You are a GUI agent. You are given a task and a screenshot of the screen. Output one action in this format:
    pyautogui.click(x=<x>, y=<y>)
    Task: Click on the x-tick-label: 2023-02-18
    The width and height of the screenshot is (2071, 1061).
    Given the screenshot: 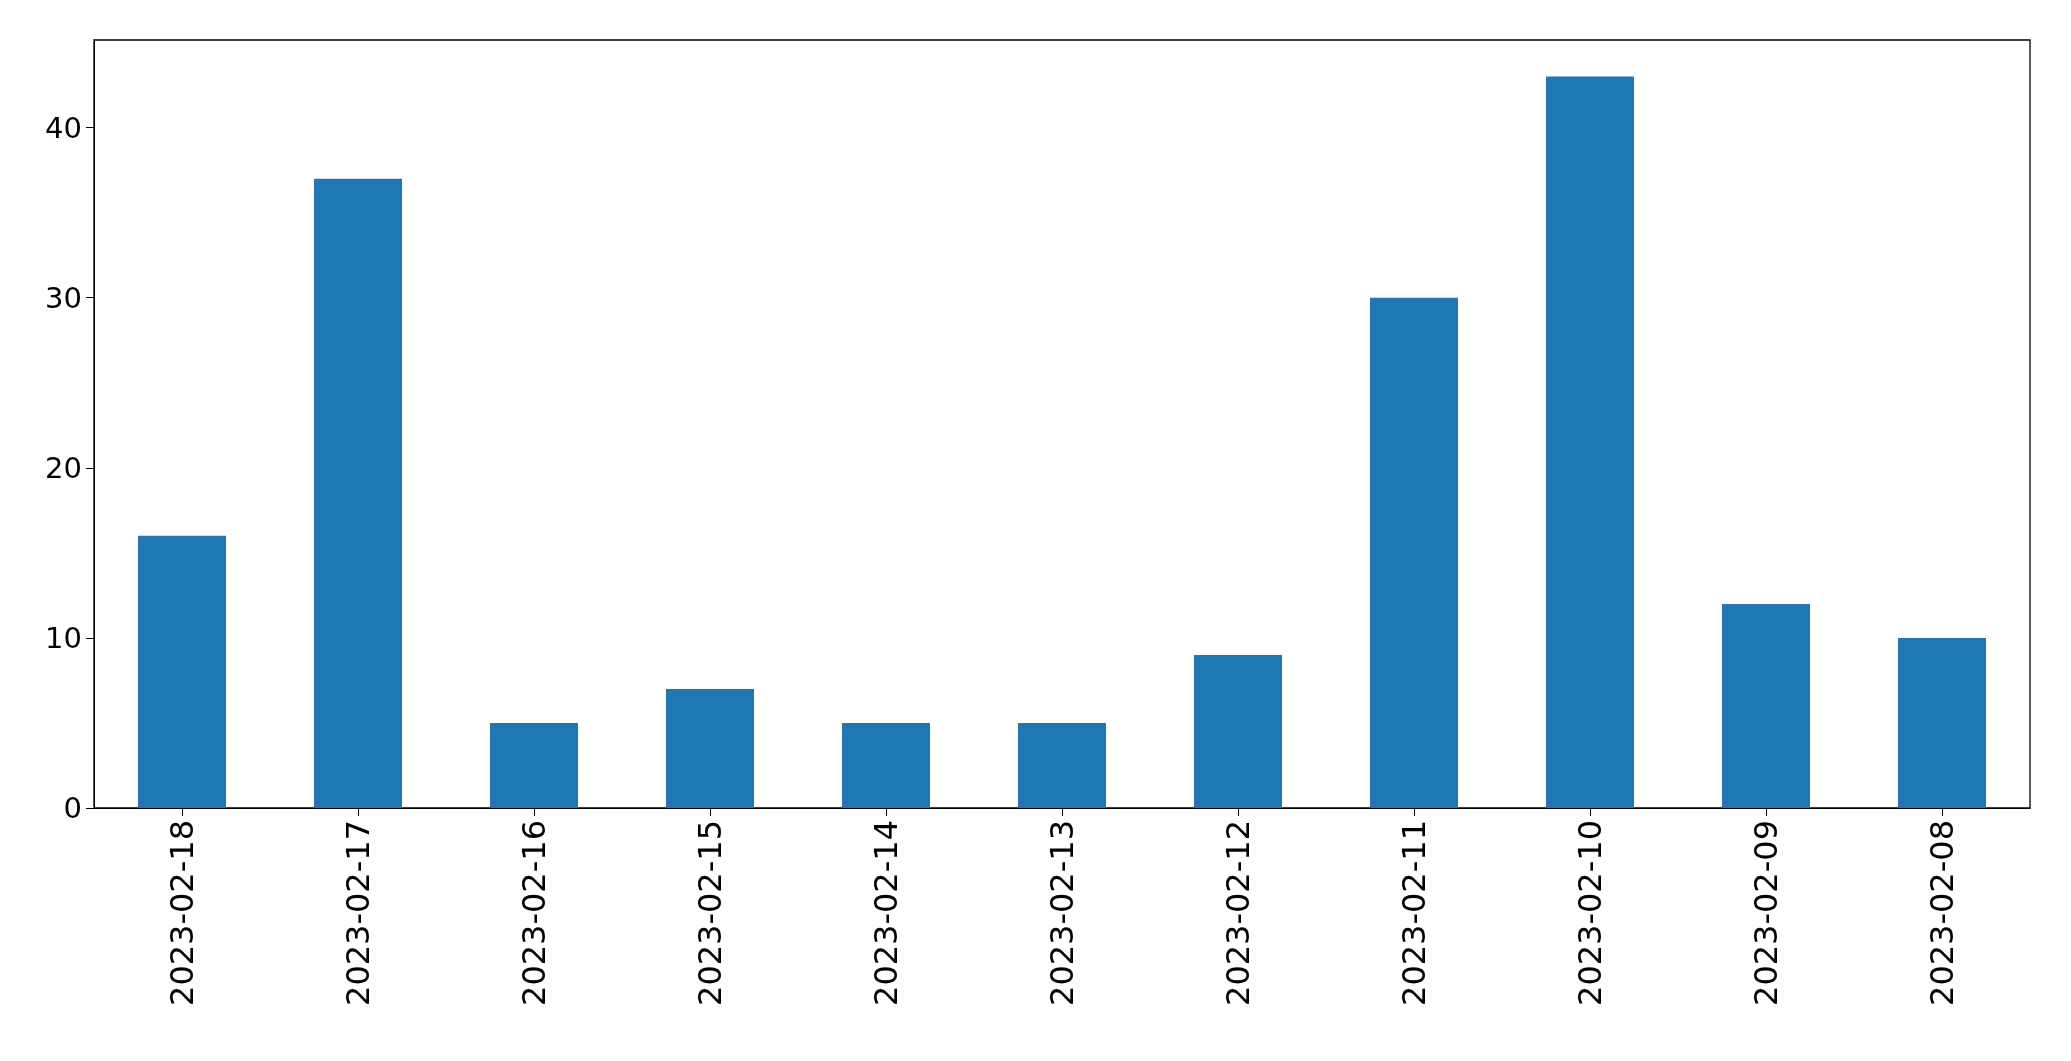 What is the action you would take?
    pyautogui.click(x=182, y=913)
    